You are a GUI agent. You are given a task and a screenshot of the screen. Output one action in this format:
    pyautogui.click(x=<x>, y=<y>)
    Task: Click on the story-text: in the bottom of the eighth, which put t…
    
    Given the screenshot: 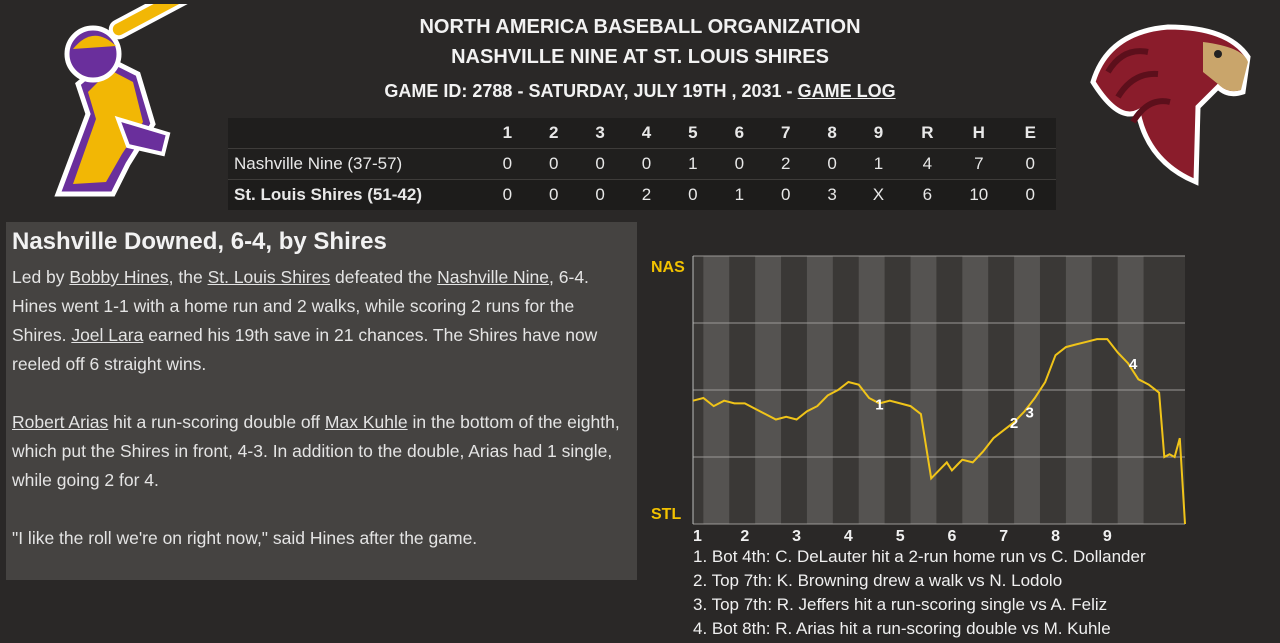 What is the action you would take?
    pyautogui.click(x=316, y=451)
    